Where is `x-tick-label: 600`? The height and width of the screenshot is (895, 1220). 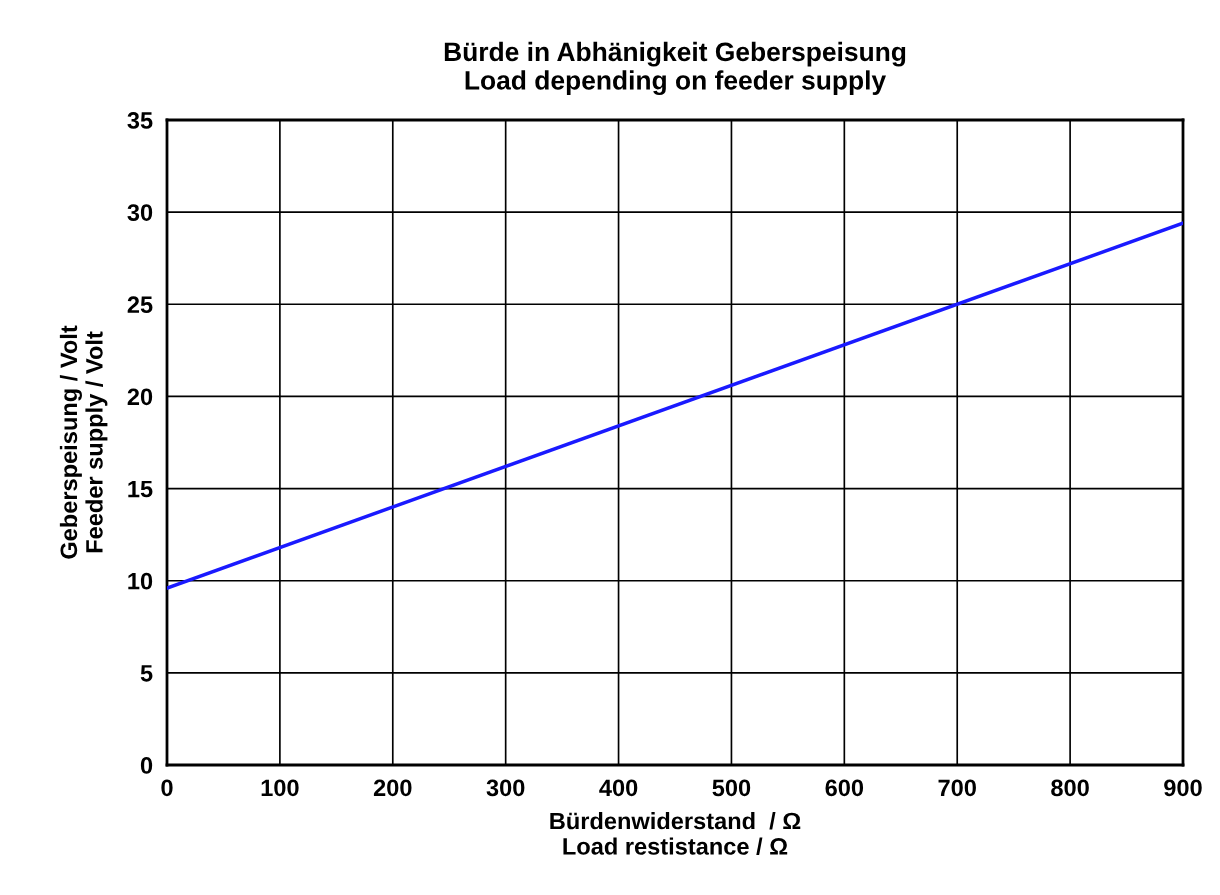
x-tick-label: 600 is located at coordinates (844, 788).